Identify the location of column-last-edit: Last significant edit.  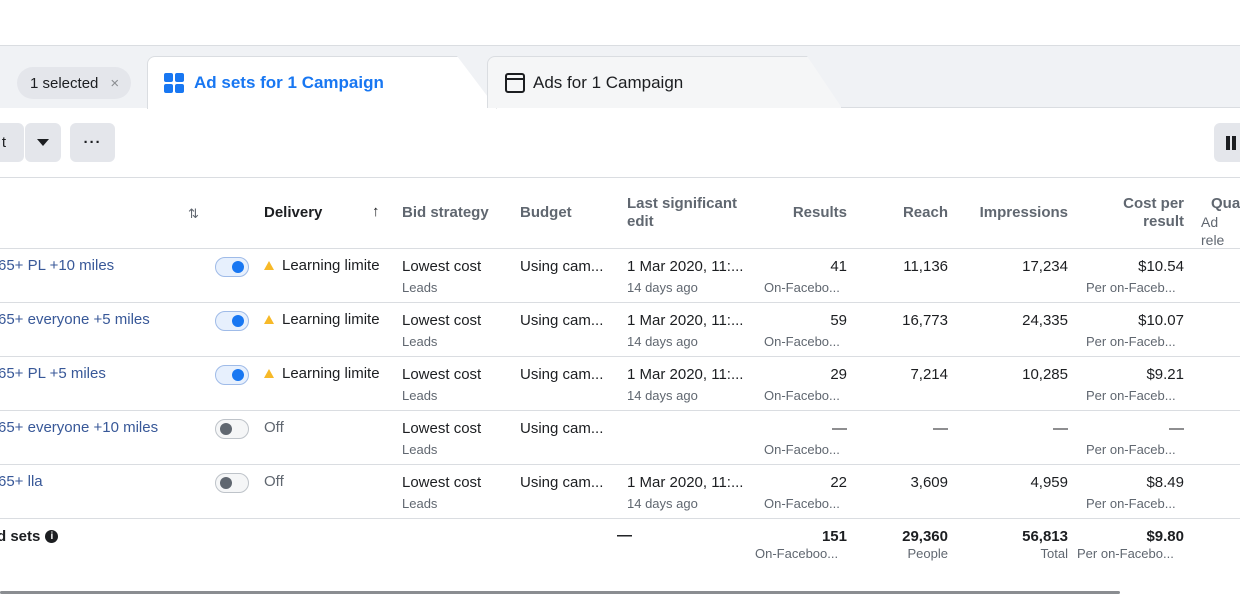
(682, 212).